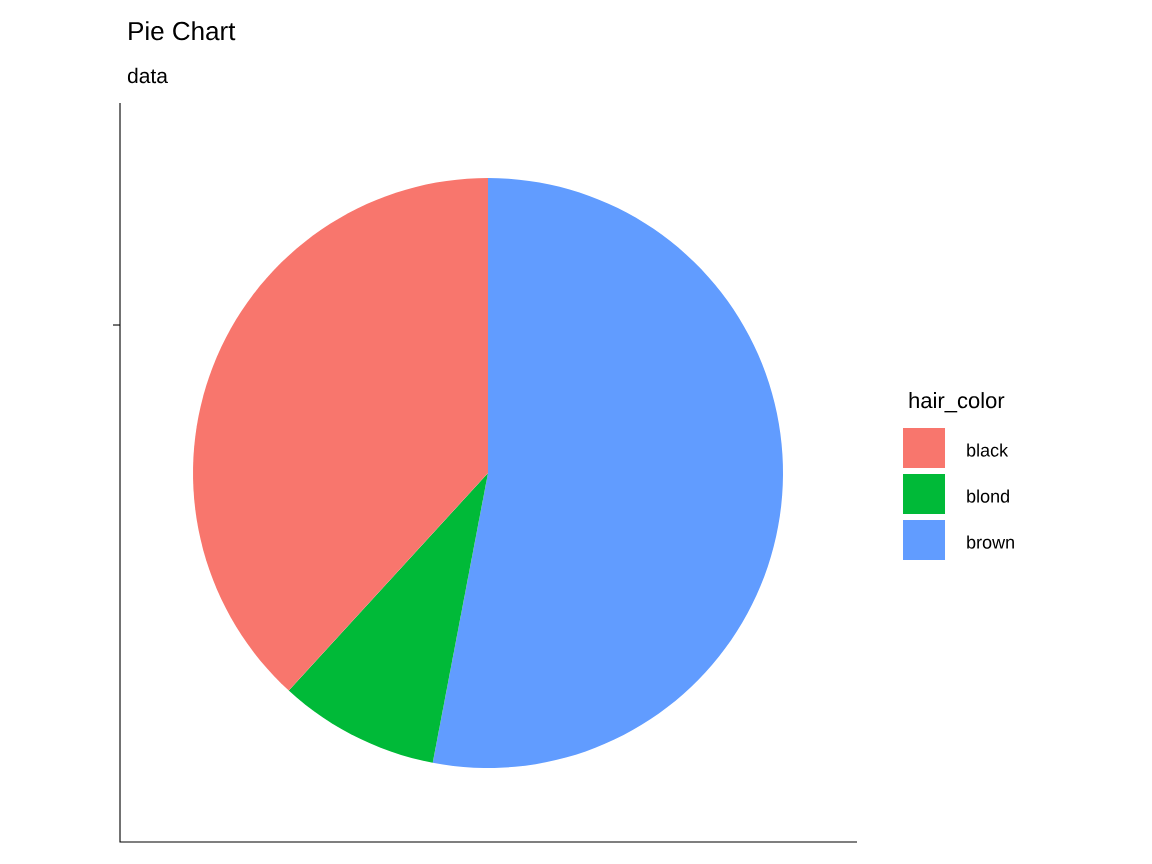 The height and width of the screenshot is (864, 1152). Describe the element at coordinates (988, 450) in the screenshot. I see `legend-label: black` at that location.